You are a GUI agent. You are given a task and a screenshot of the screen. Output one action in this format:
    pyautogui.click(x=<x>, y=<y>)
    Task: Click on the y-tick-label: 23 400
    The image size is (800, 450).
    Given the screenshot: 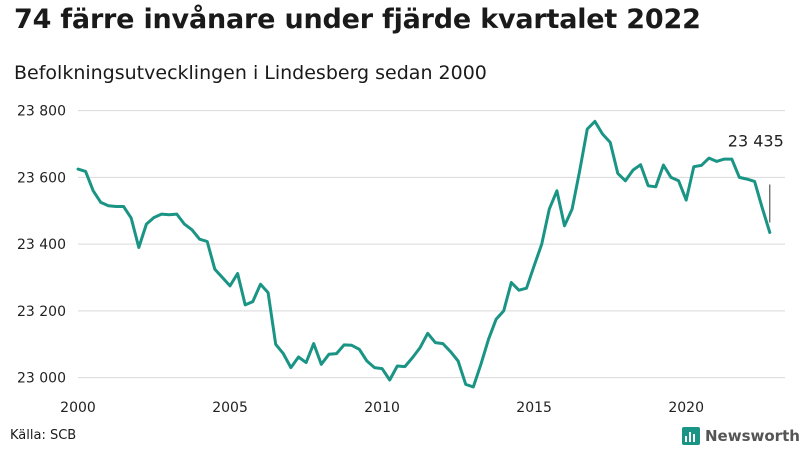 What is the action you would take?
    pyautogui.click(x=41, y=245)
    